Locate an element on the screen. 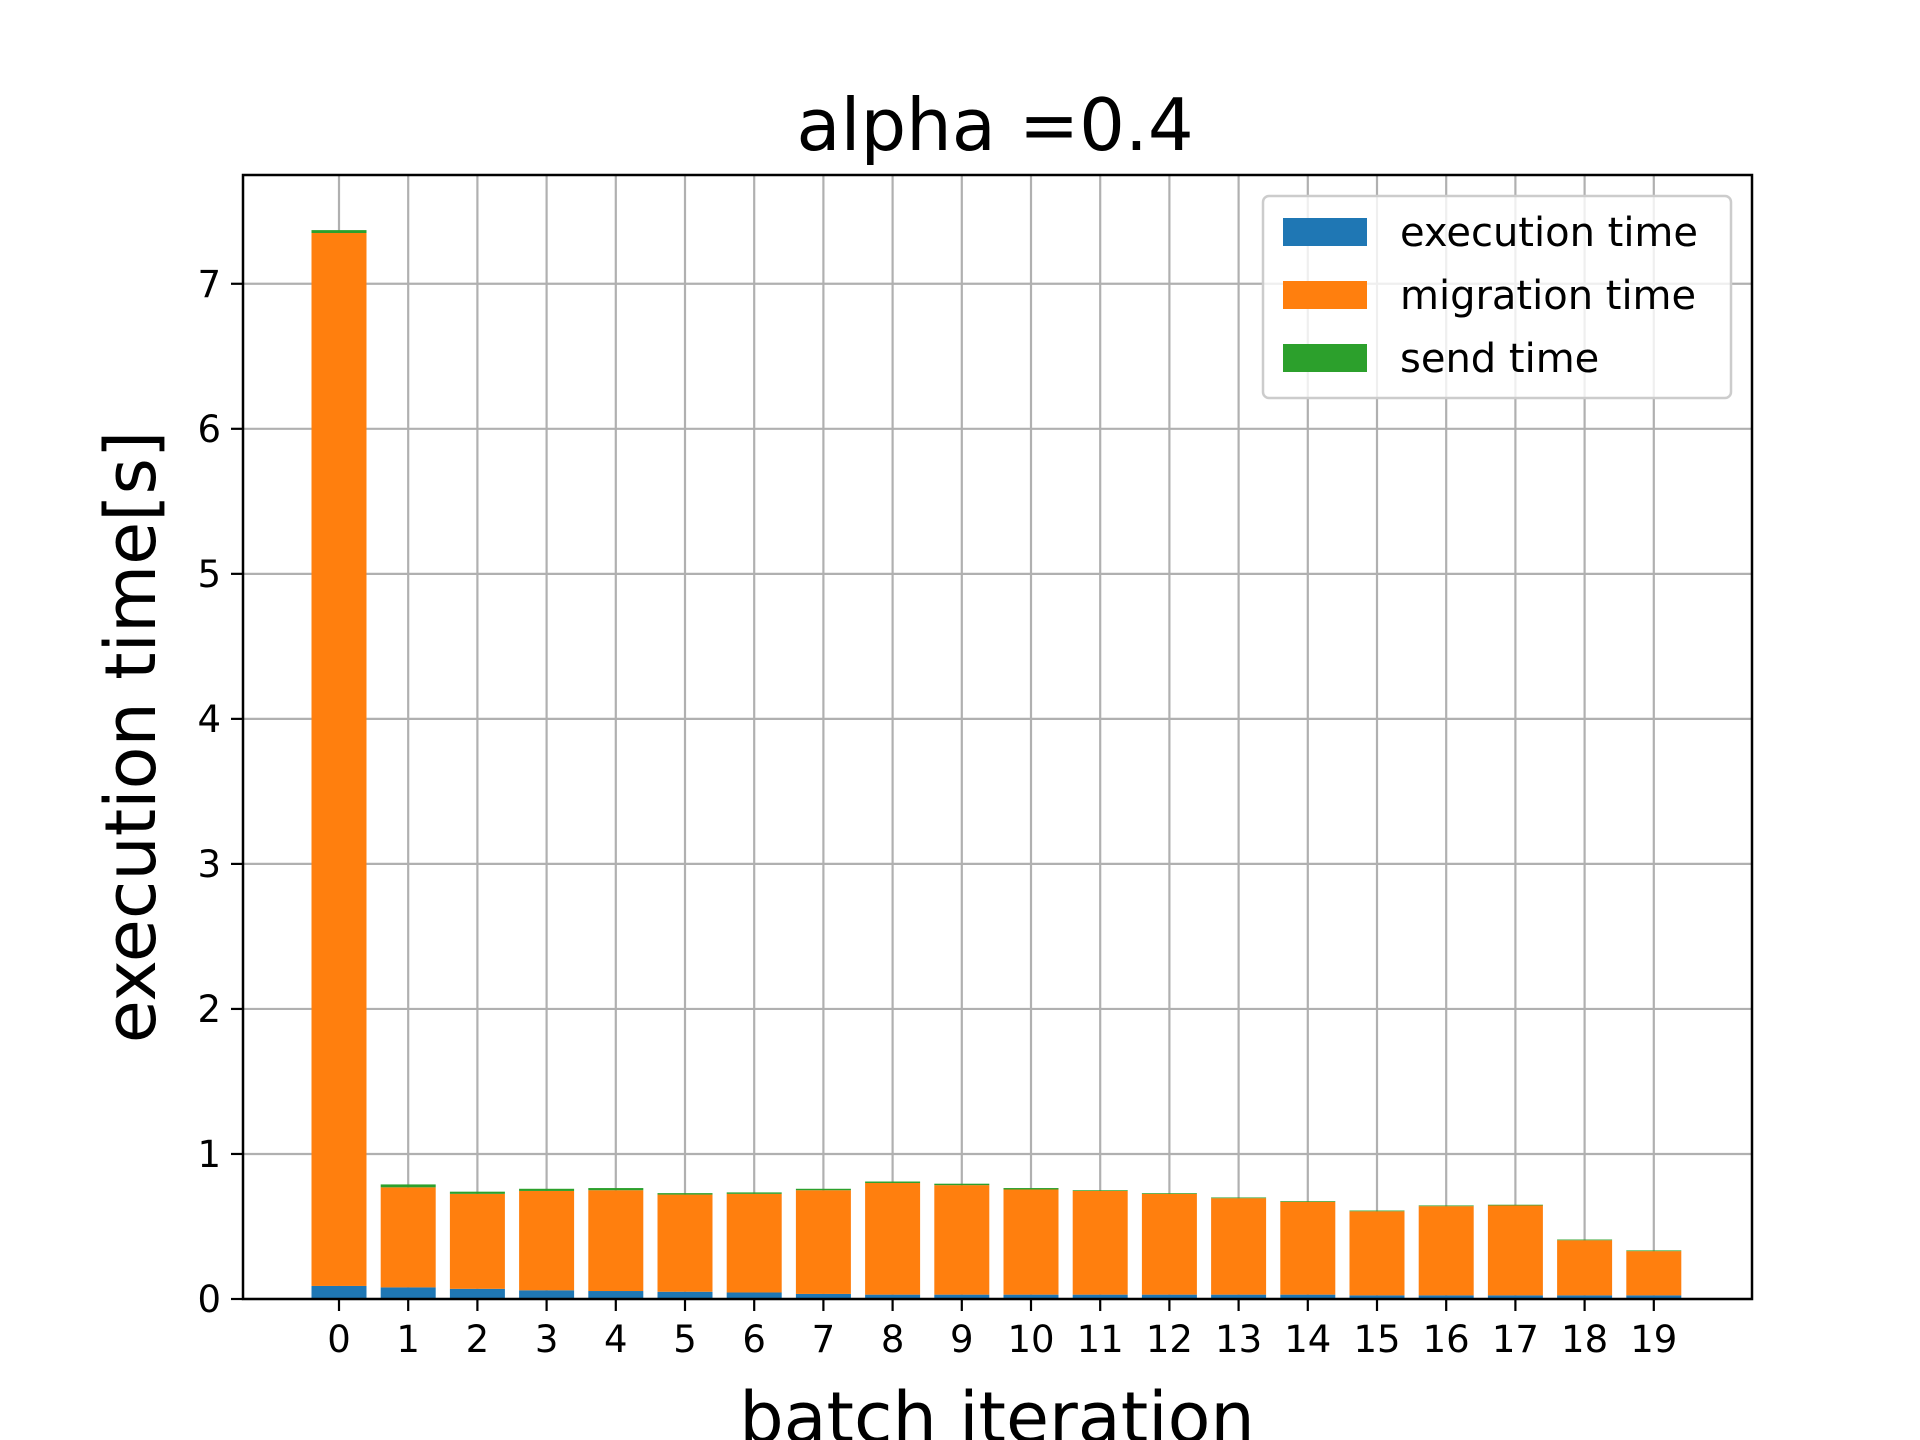  x-tick-label: 18 is located at coordinates (1584, 1339).